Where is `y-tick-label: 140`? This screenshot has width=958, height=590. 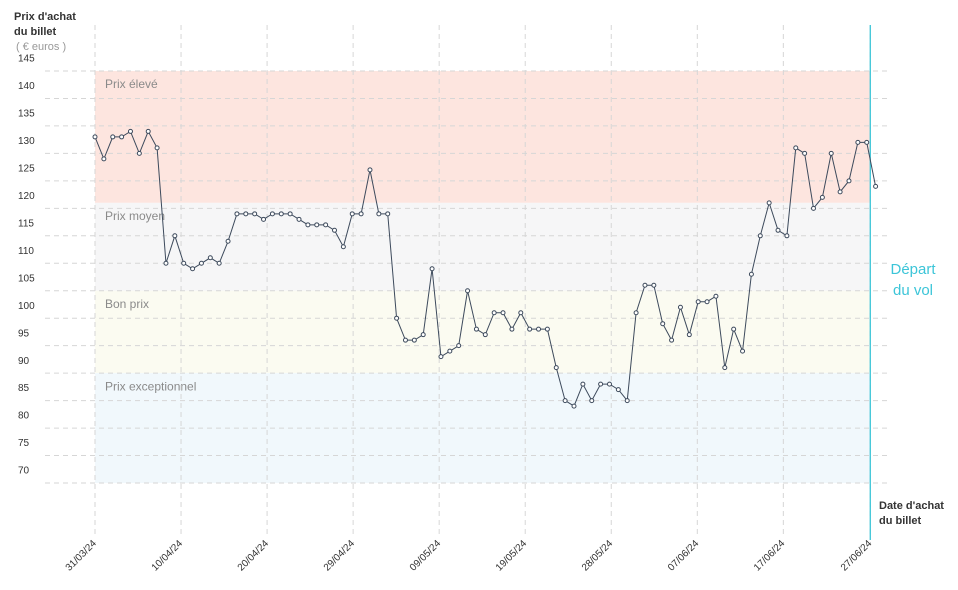
y-tick-label: 140 is located at coordinates (26, 86).